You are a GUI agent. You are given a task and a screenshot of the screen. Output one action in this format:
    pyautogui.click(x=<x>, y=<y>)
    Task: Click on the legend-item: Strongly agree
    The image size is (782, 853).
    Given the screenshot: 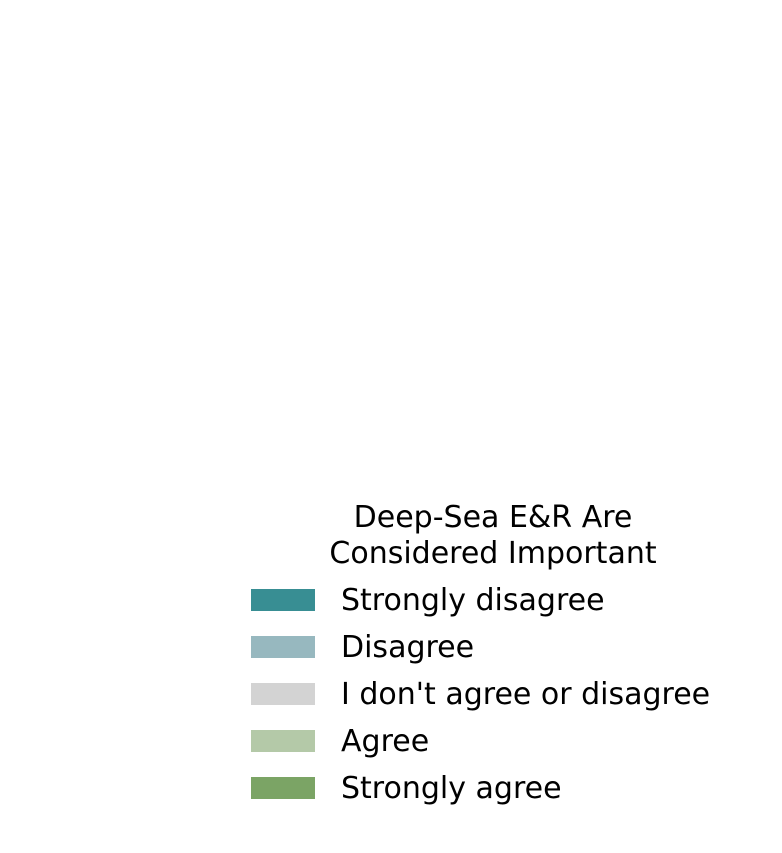 What is the action you would take?
    pyautogui.click(x=500, y=789)
    